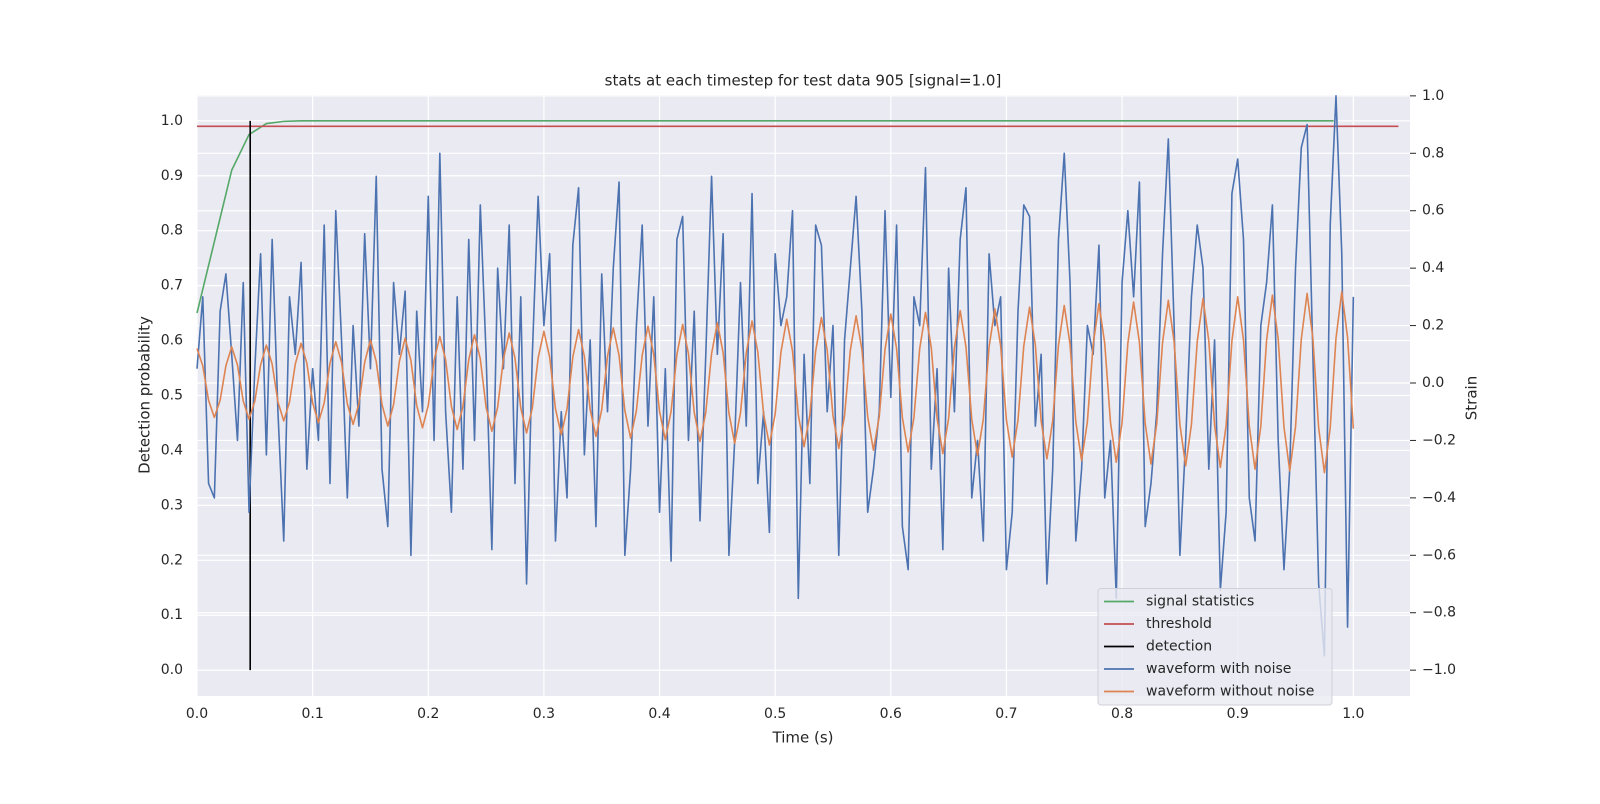  What do you see at coordinates (172, 341) in the screenshot?
I see `y-tick-label: 0.6` at bounding box center [172, 341].